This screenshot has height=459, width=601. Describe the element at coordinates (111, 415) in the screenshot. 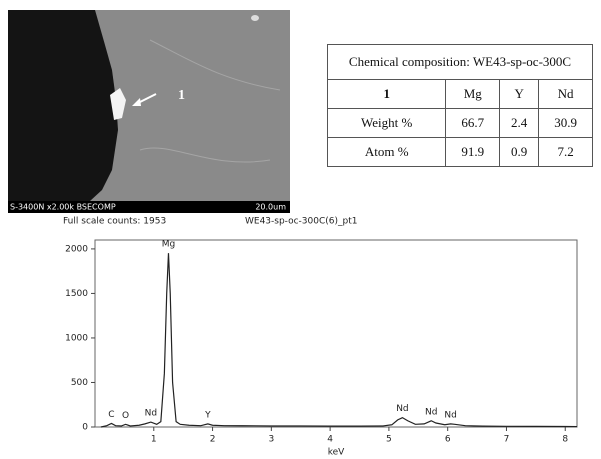

I see `peak-label: C` at that location.